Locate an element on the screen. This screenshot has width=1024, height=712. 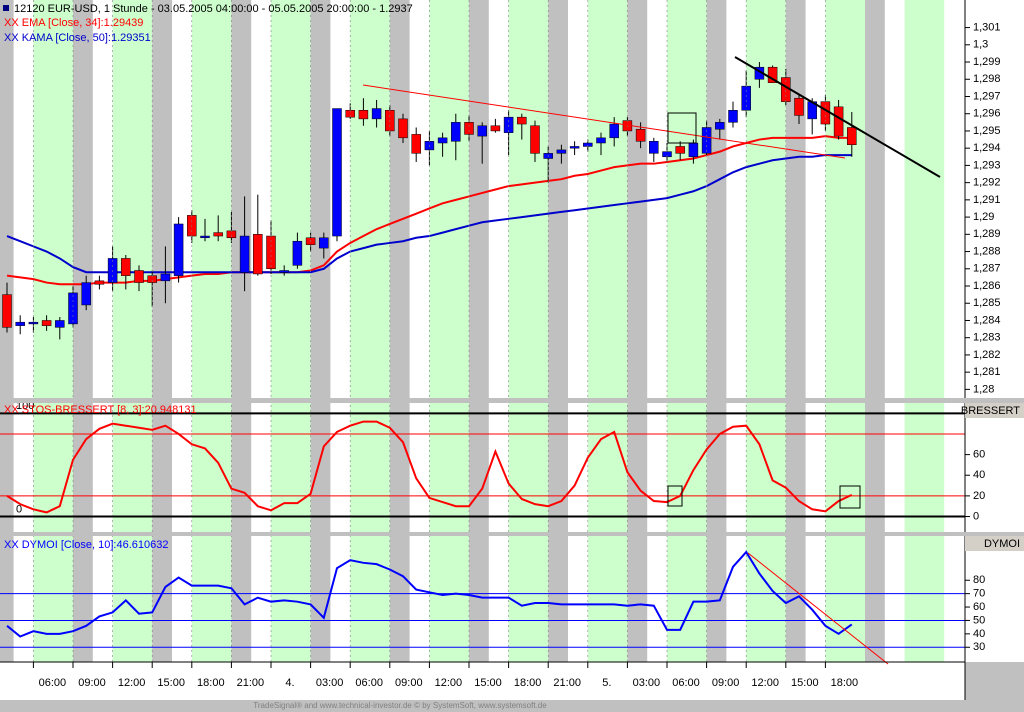
x-tick-label: 03:00 is located at coordinates (330, 683).